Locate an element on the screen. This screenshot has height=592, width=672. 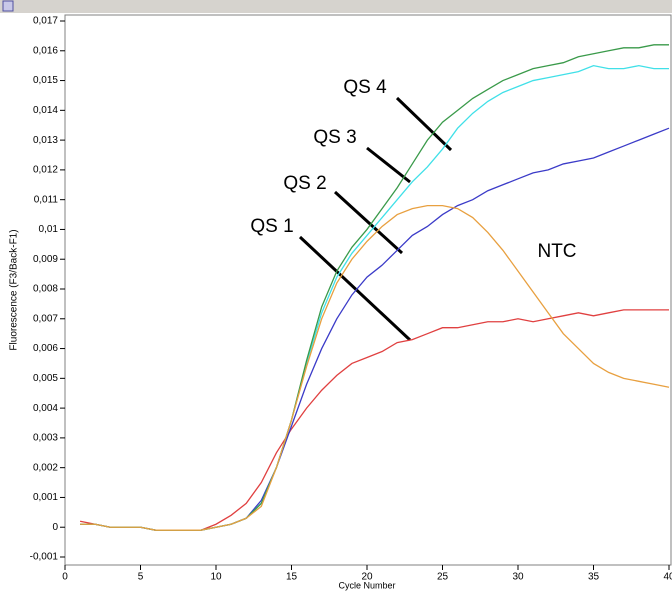
y-tick-label: 0 is located at coordinates (55, 527).